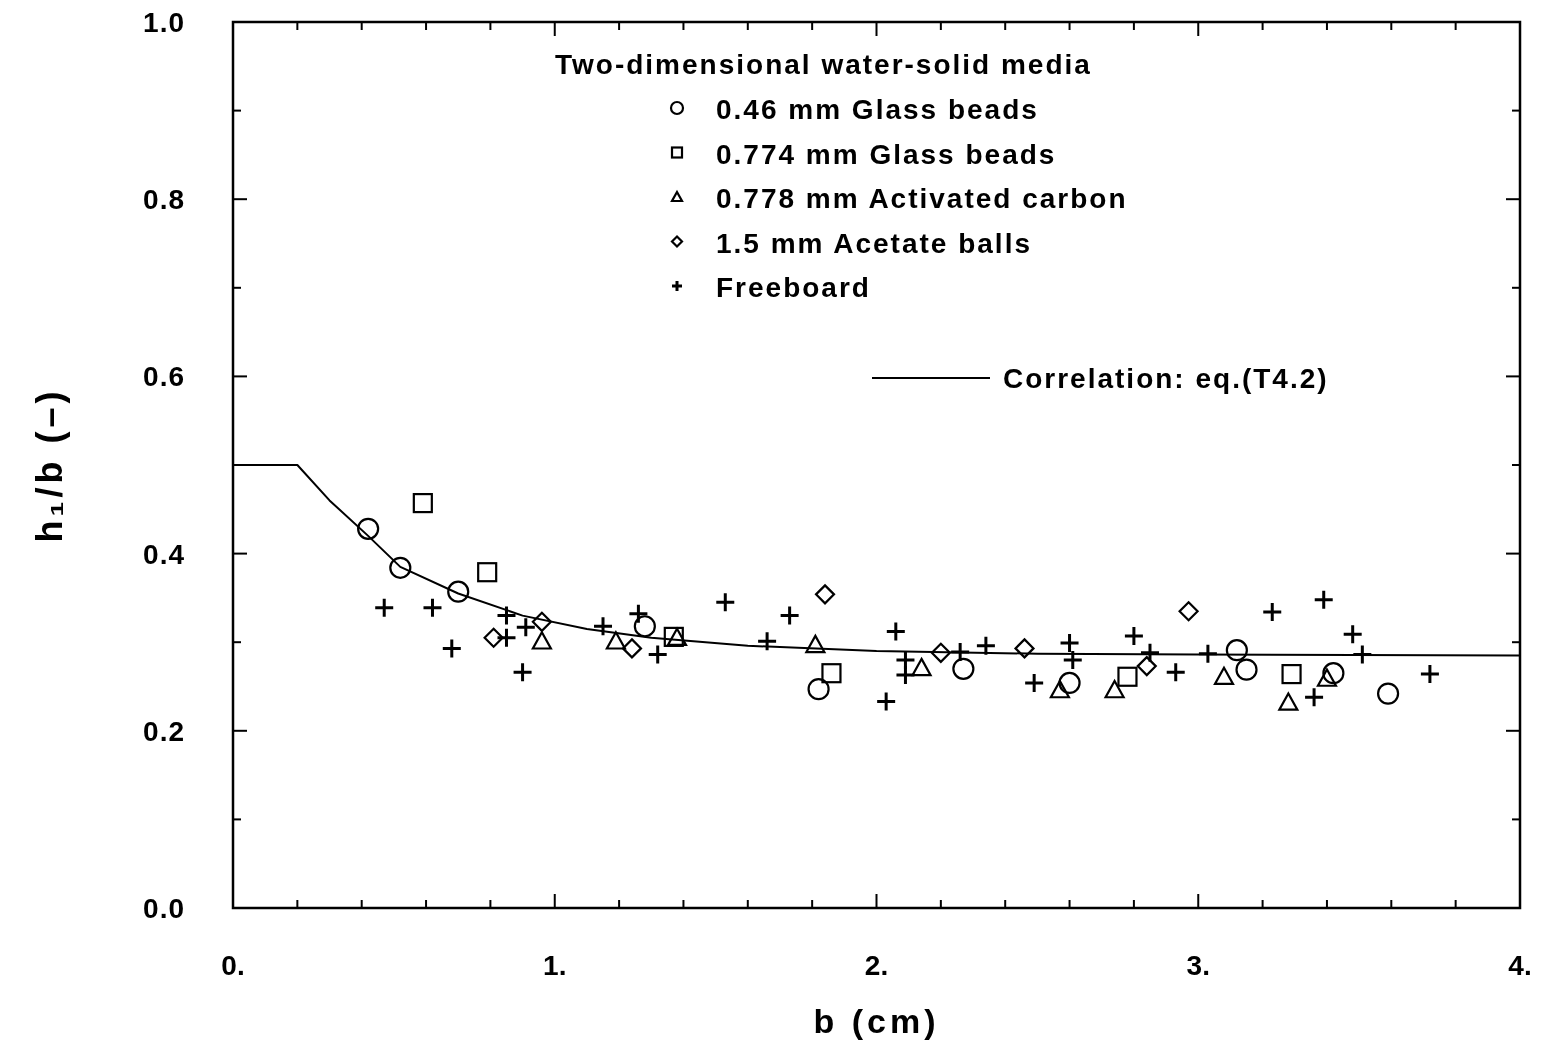 The width and height of the screenshot is (1562, 1043). Describe the element at coordinates (886, 154) in the screenshot. I see `legend-label: 0.774 mm Glass beads` at that location.